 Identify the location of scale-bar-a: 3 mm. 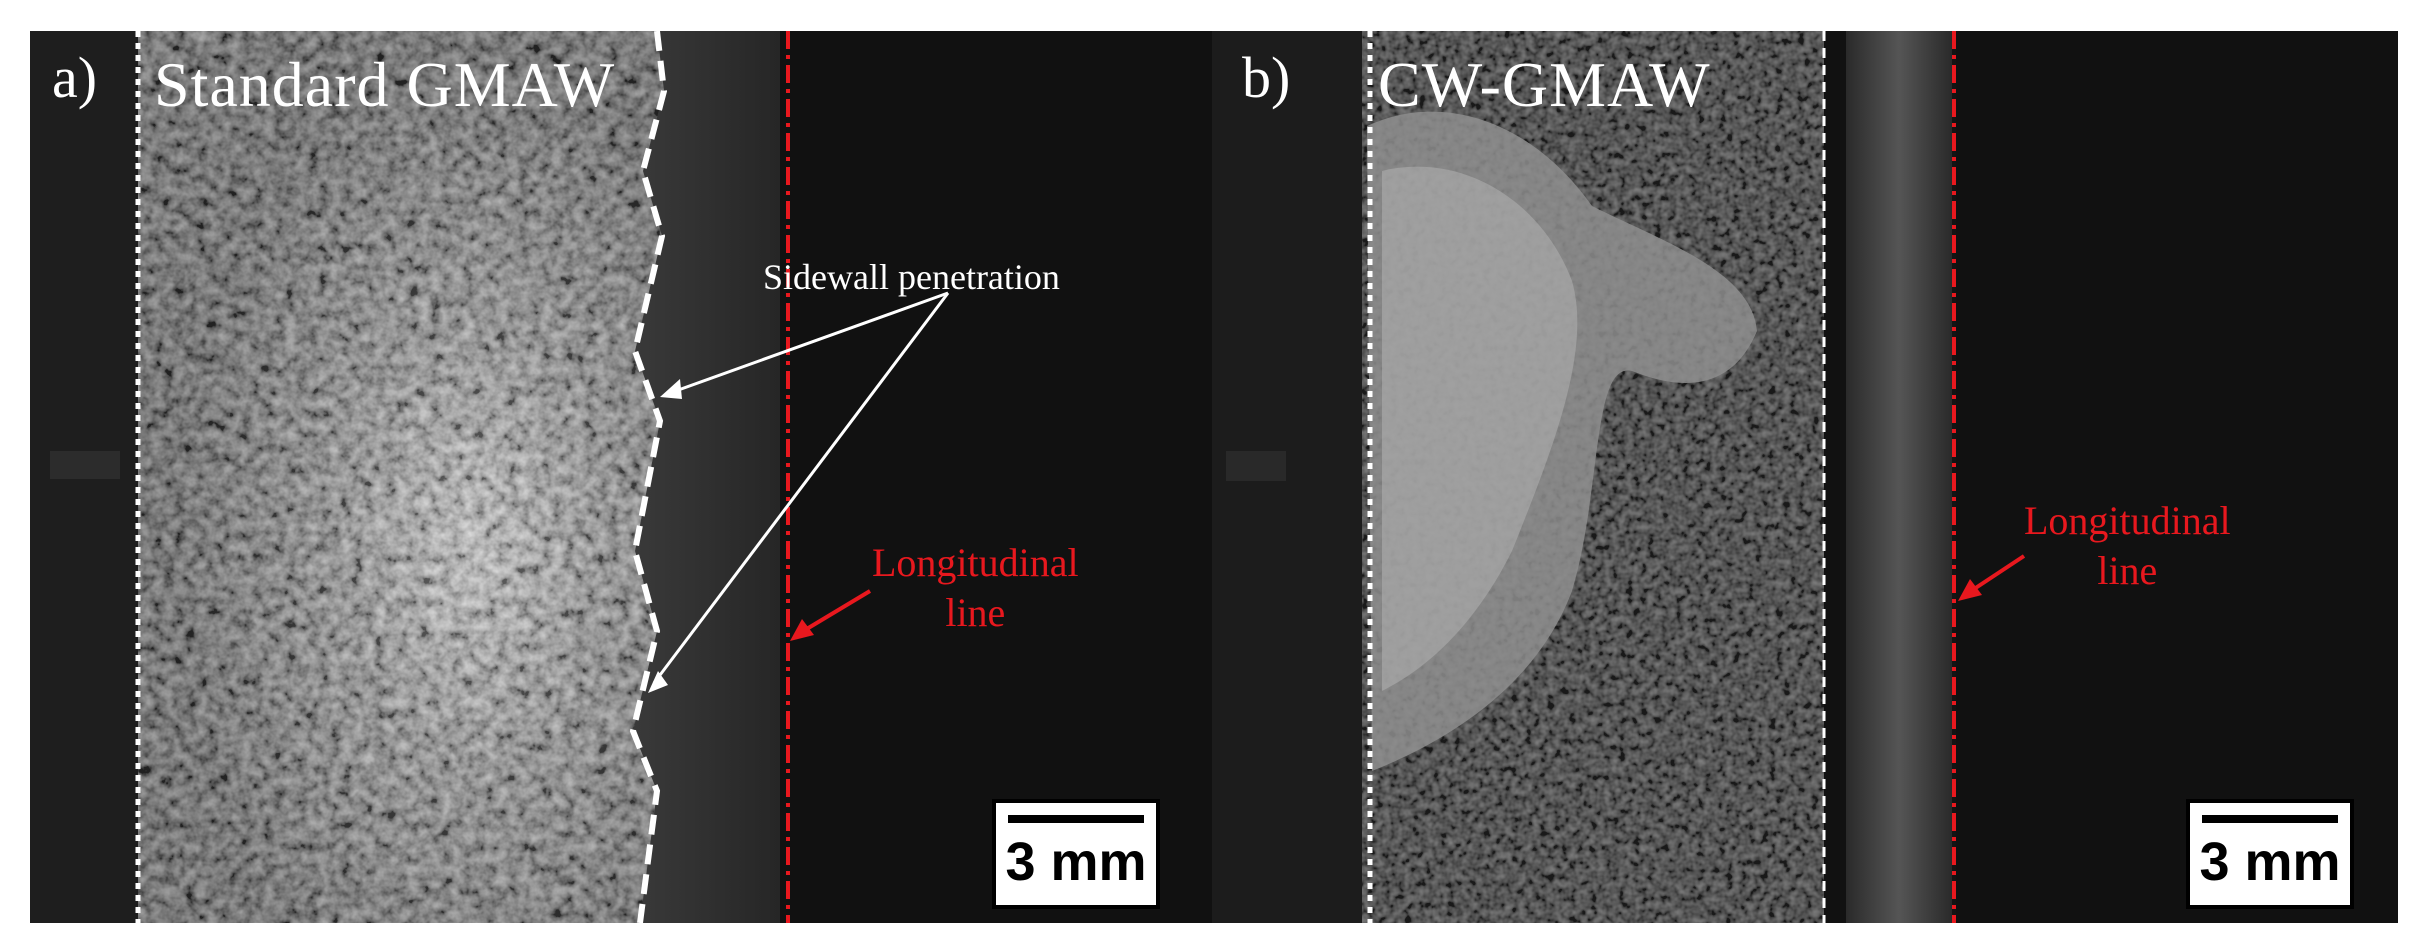
(1076, 854).